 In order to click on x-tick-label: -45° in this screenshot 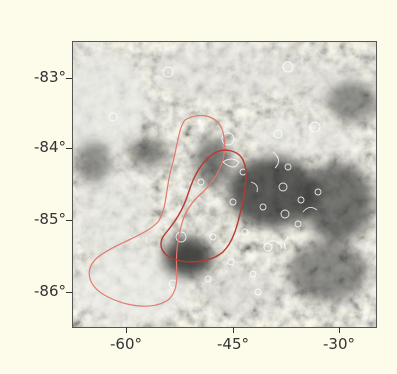, I will do `click(233, 344)`.